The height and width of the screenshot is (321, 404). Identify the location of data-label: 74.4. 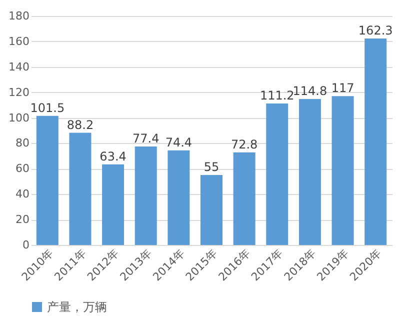
(178, 142).